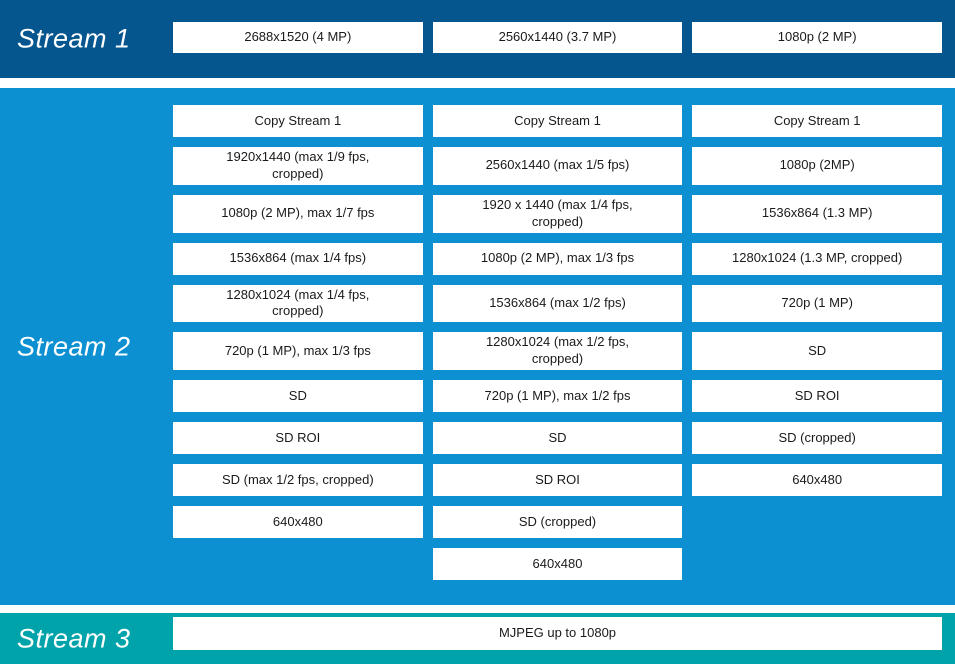 Image resolution: width=955 pixels, height=664 pixels. What do you see at coordinates (298, 351) in the screenshot?
I see `stream2-option: 720p (1 MP), max 1/3 fps` at bounding box center [298, 351].